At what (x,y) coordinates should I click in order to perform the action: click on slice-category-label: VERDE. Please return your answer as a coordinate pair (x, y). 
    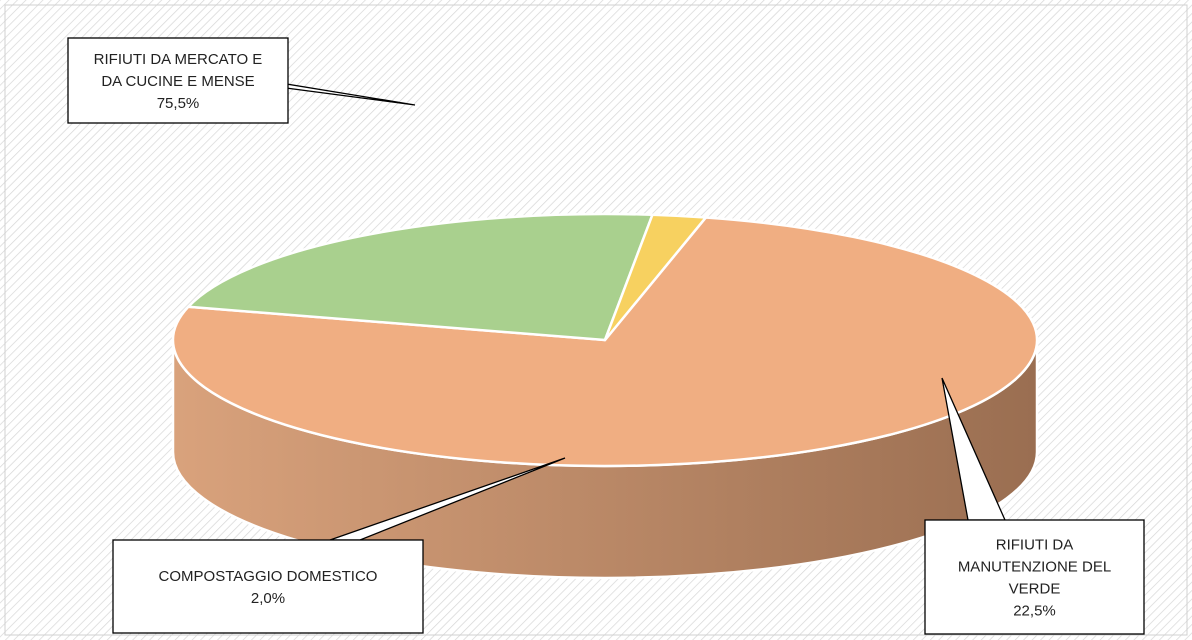
    Looking at the image, I should click on (1035, 589).